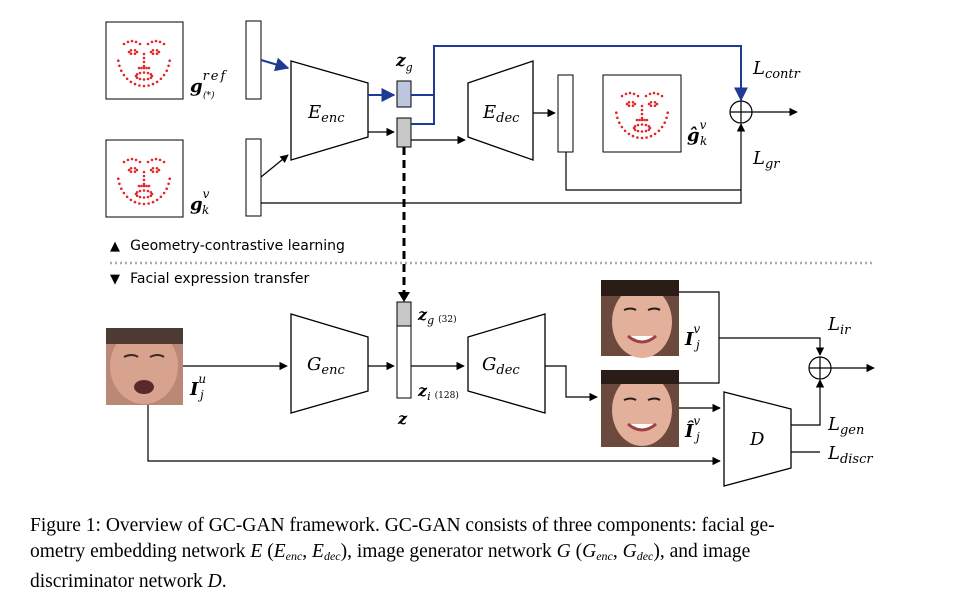 The image size is (978, 596). Describe the element at coordinates (329, 110) in the screenshot. I see `e-enc-block` at that location.